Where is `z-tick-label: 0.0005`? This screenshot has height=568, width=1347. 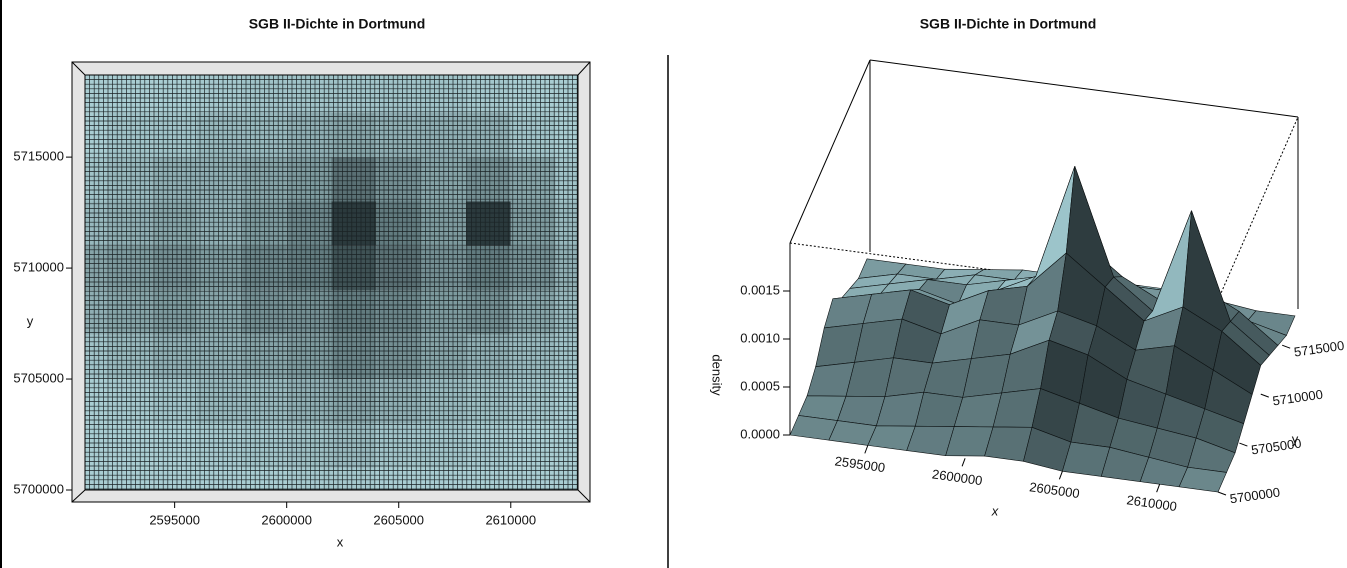
z-tick-label: 0.0005 is located at coordinates (760, 385).